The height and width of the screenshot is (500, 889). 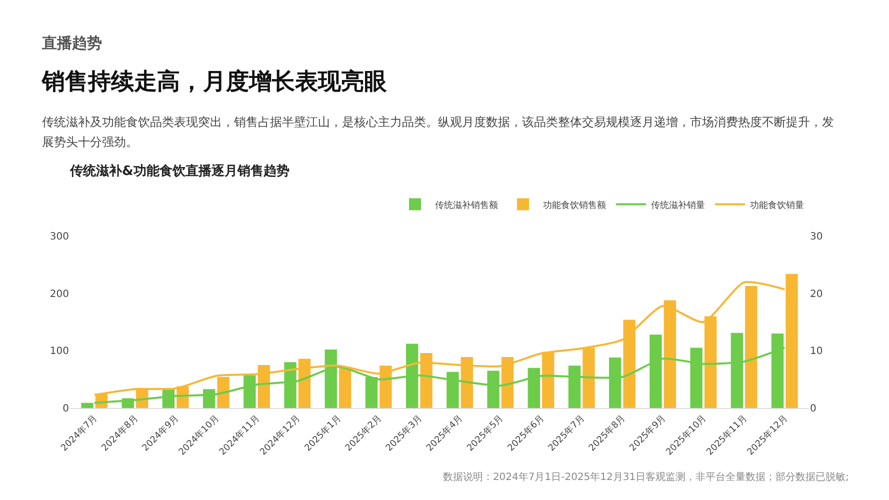 What do you see at coordinates (59, 352) in the screenshot?
I see `y-tick-label: 100` at bounding box center [59, 352].